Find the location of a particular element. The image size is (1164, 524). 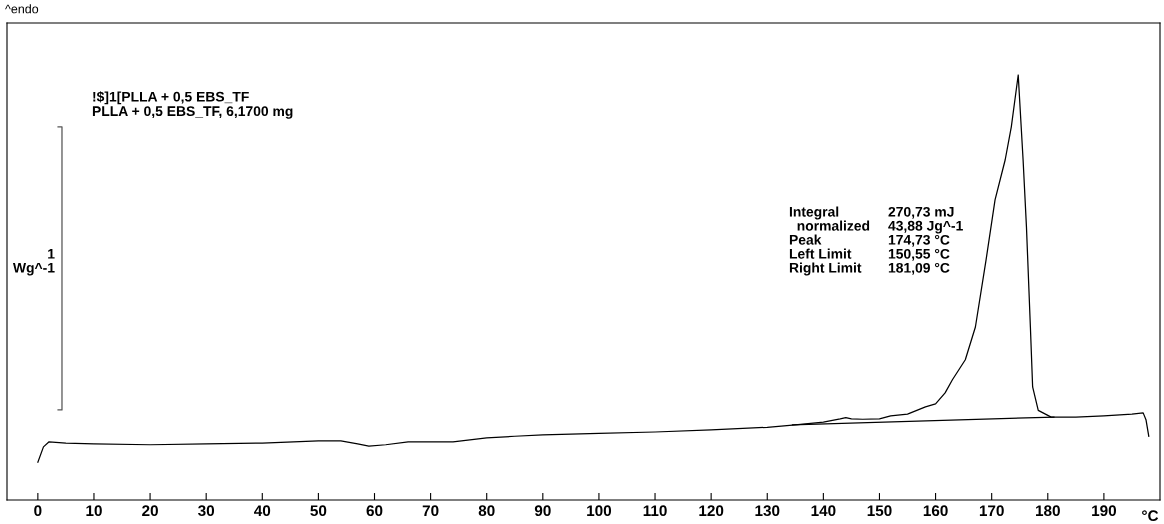

annotation: Right Limit is located at coordinates (825, 269).